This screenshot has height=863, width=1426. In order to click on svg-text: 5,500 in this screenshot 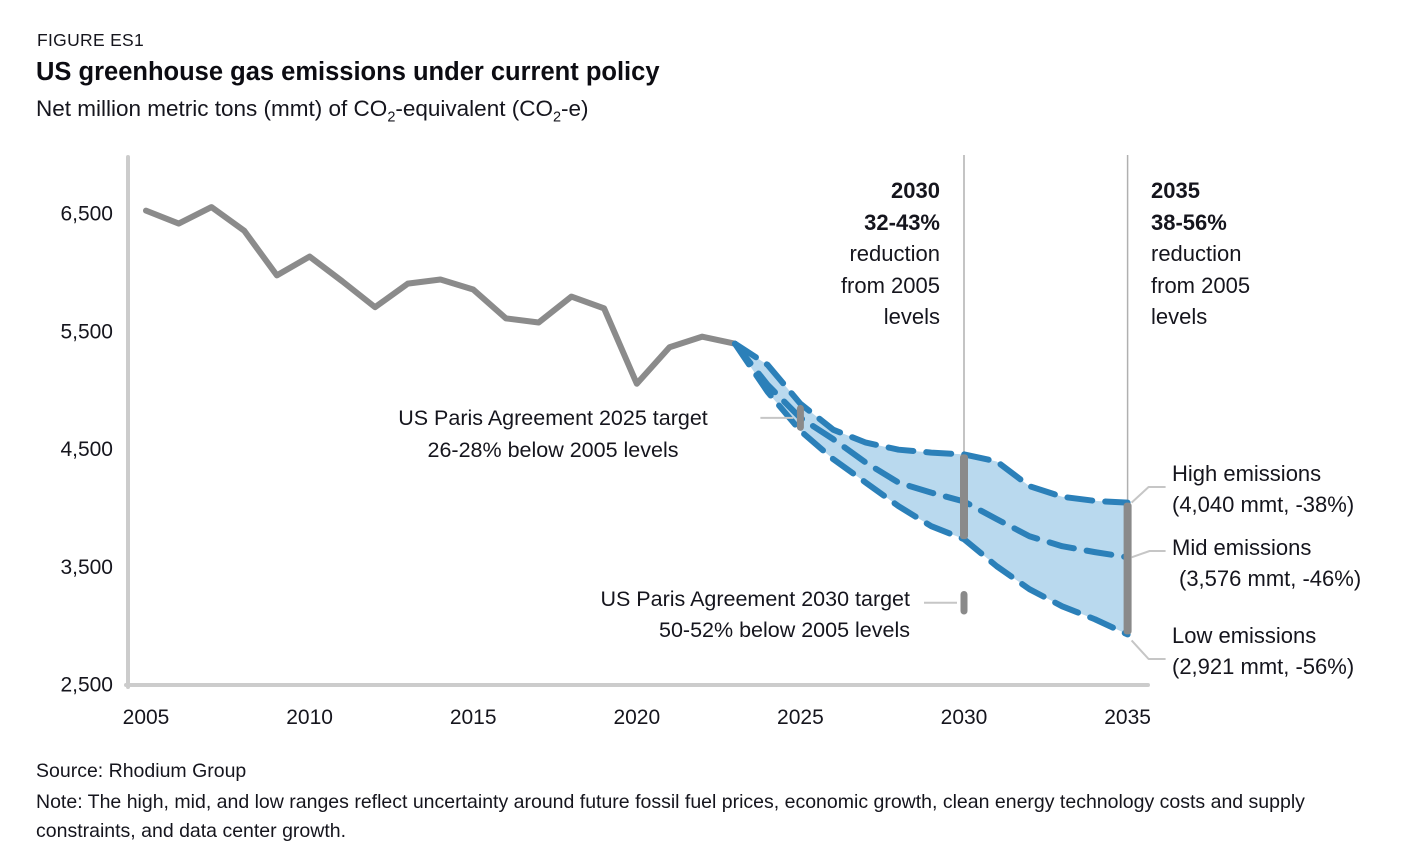, I will do `click(86, 331)`.